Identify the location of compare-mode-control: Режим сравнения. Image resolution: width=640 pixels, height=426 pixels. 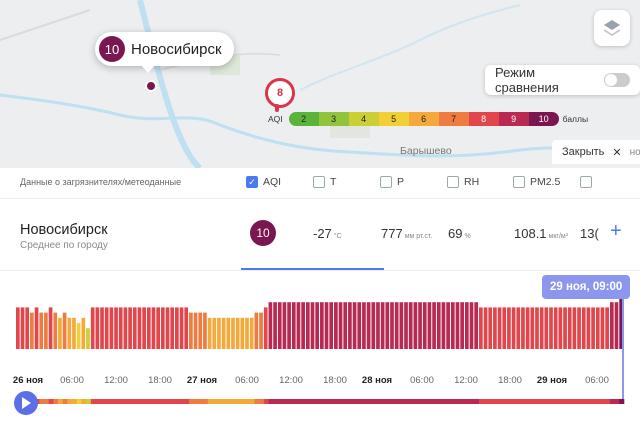
(562, 80).